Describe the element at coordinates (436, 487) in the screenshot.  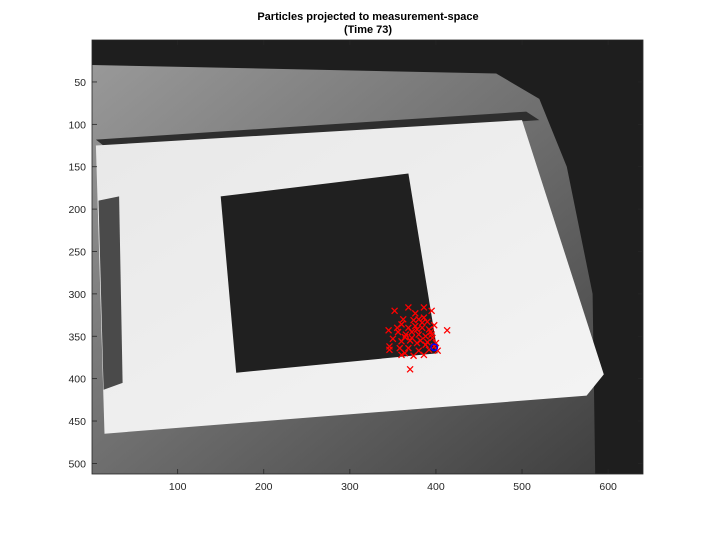
I see `x-tick-label: 400` at that location.